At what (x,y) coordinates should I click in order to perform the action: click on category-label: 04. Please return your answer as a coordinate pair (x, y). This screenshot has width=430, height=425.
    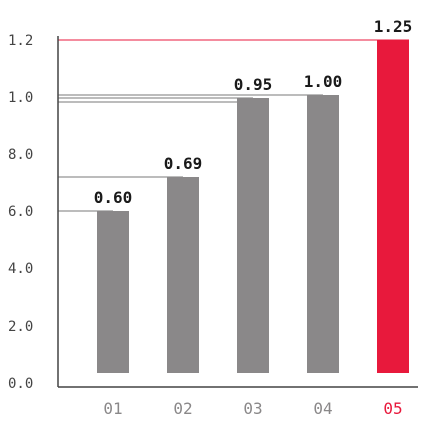
    Looking at the image, I should click on (322, 408).